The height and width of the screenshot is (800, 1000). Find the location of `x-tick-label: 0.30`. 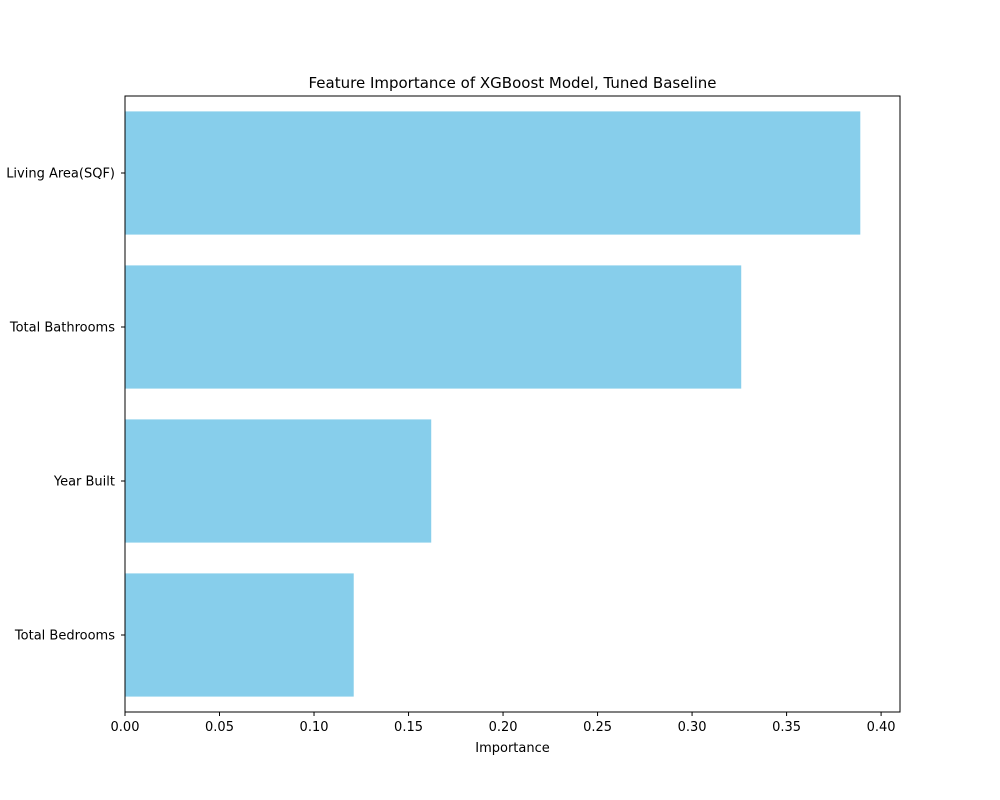

x-tick-label: 0.30 is located at coordinates (692, 727).